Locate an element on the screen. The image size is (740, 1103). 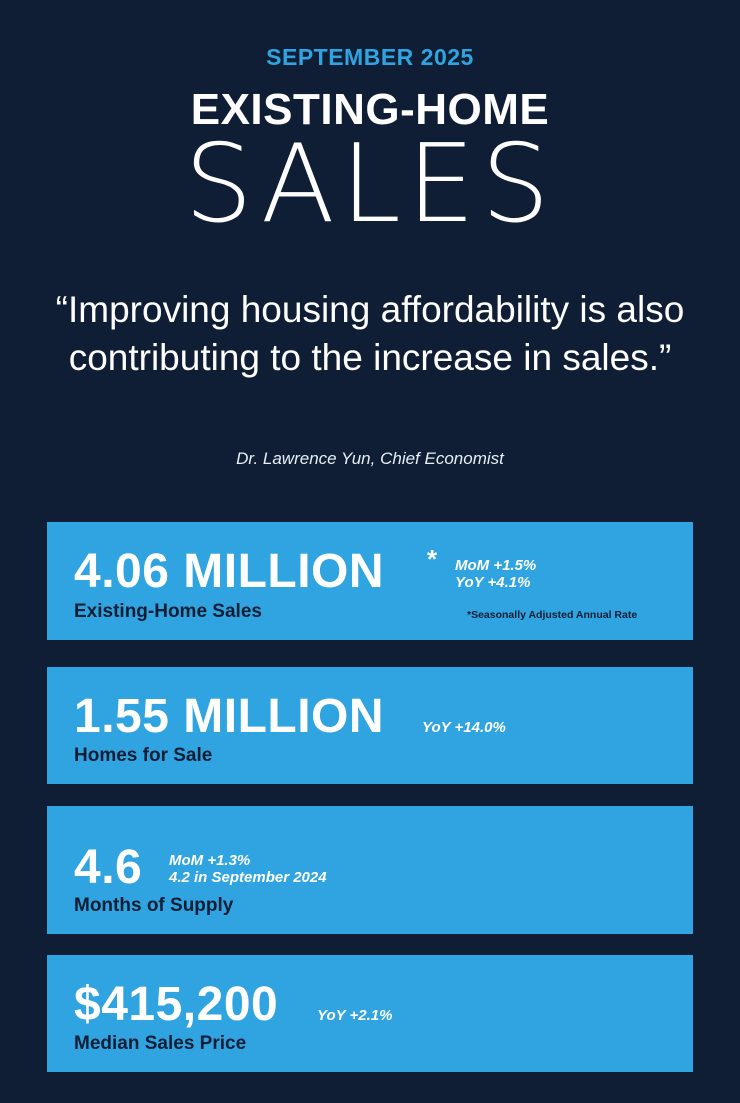
quote-attribution: Dr. Lawrence Yun, Chief Economist is located at coordinates (370, 458).